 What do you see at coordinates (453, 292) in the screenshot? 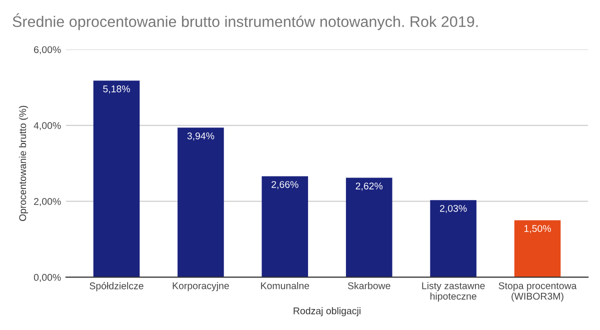
I see `x-tick-label: Listy zastawne hipoteczne` at bounding box center [453, 292].